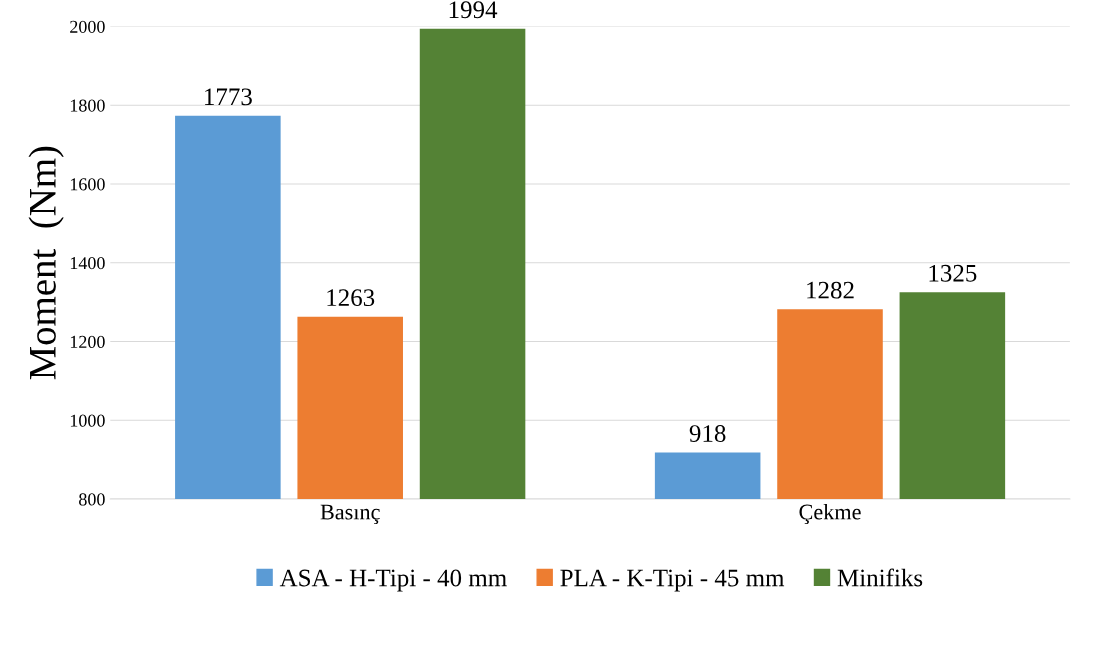  What do you see at coordinates (92, 499) in the screenshot?
I see `y-tick-label: 800` at bounding box center [92, 499].